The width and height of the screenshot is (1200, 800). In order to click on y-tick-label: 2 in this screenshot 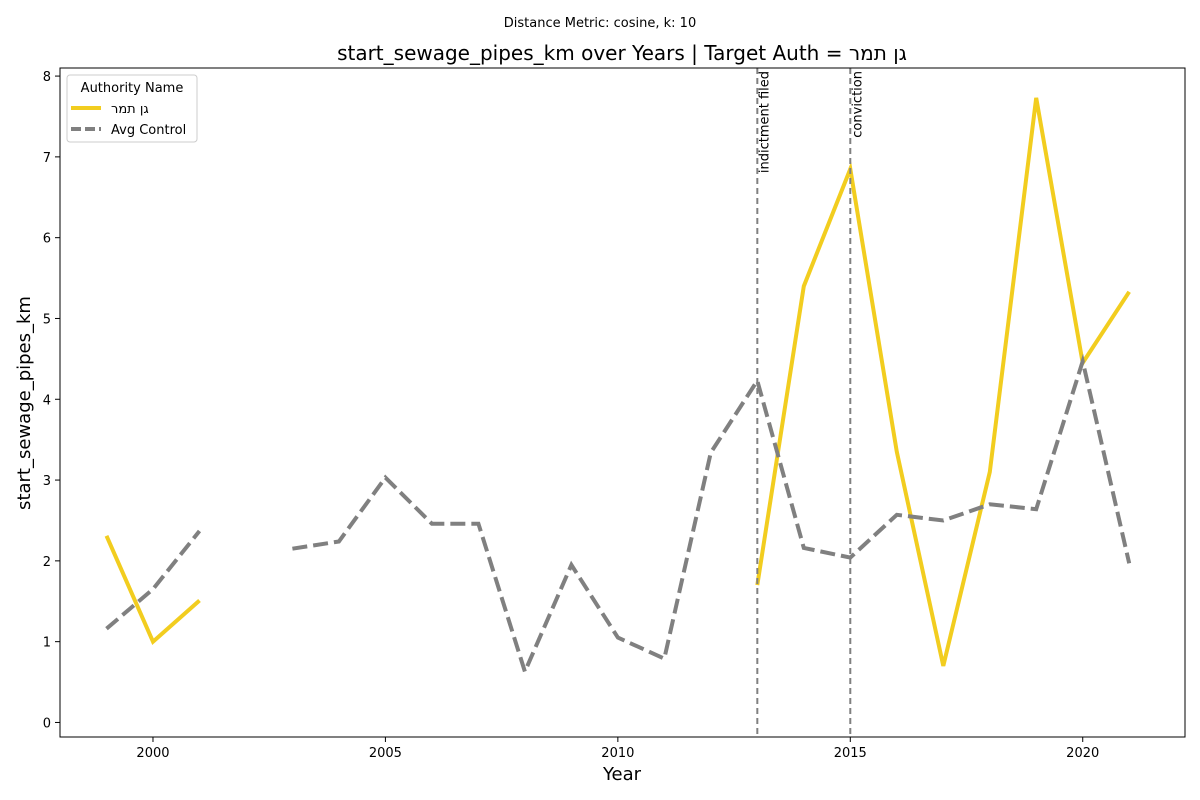, I will do `click(47, 562)`.